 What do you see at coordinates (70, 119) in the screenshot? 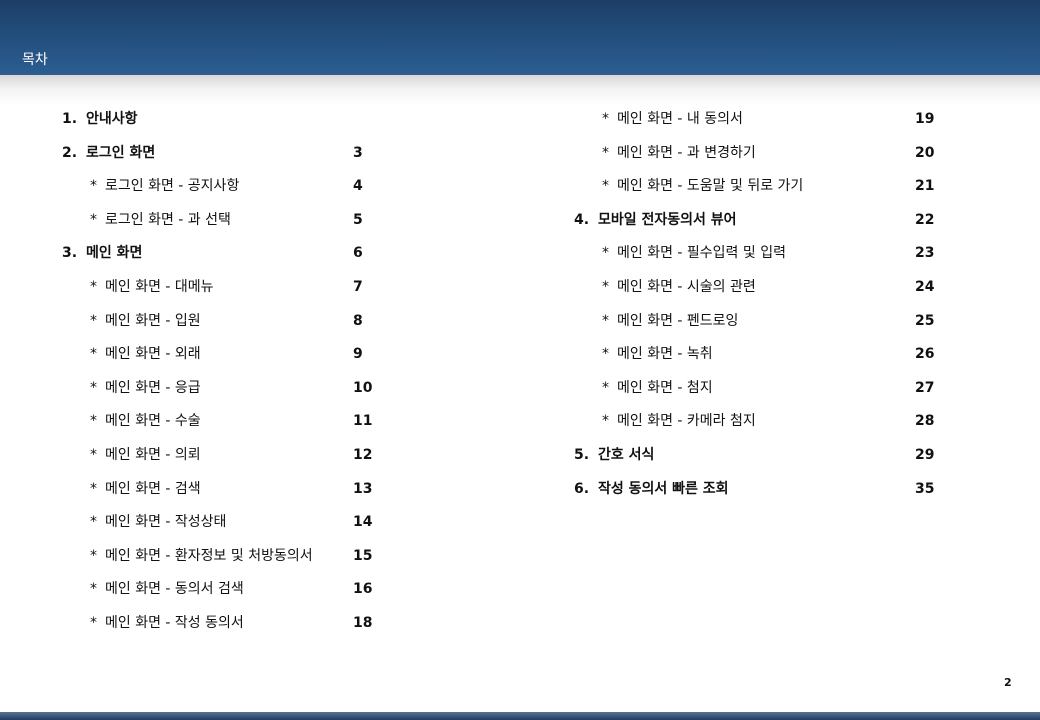
I see `toc-section-number: 1.` at bounding box center [70, 119].